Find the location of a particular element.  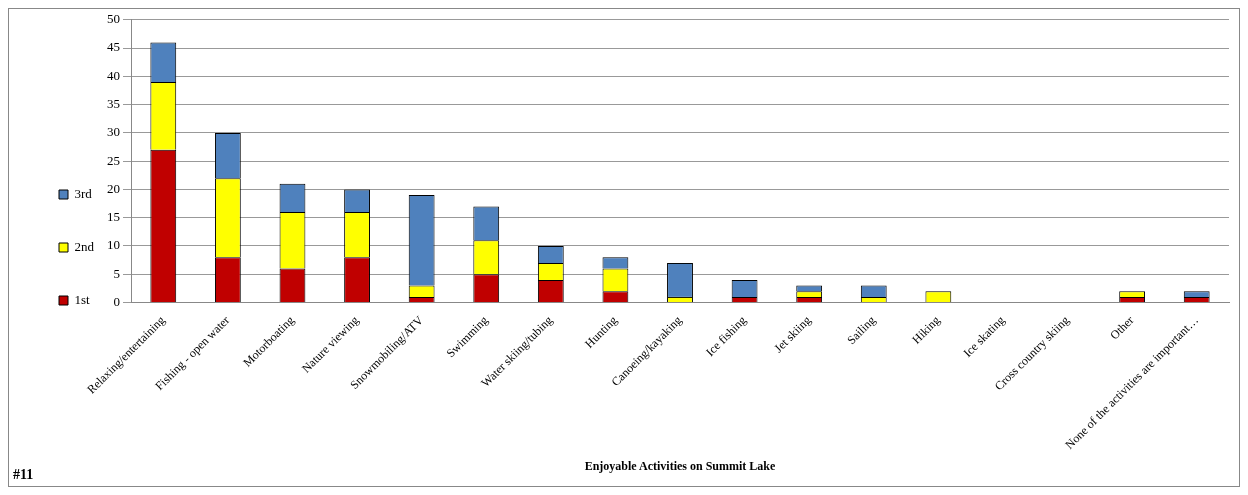

y-tick-label: 10 is located at coordinates (113, 245).